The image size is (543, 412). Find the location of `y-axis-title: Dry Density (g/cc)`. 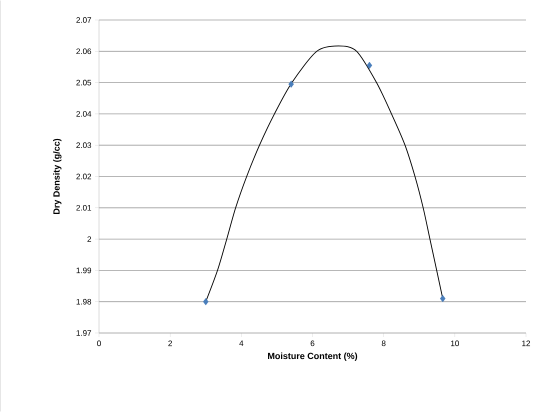

y-axis-title: Dry Density (g/cc) is located at coordinates (57, 176).